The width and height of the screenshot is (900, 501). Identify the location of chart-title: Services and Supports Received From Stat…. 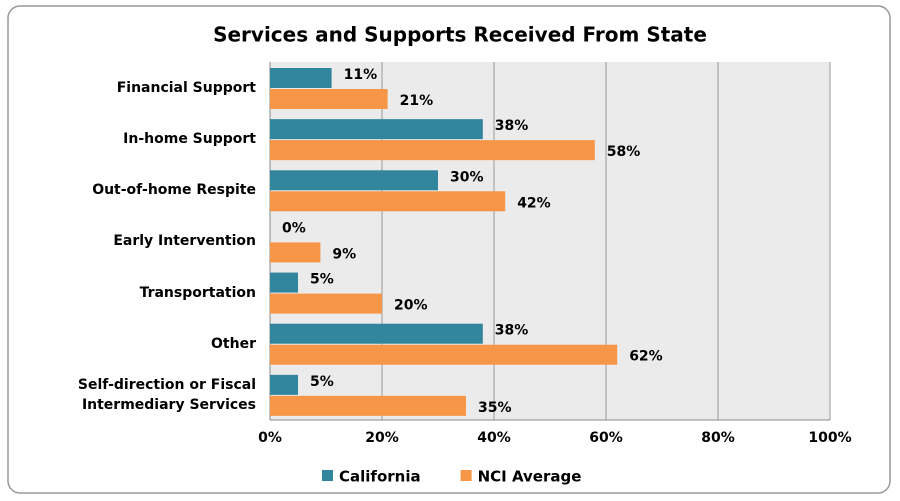
(460, 35).